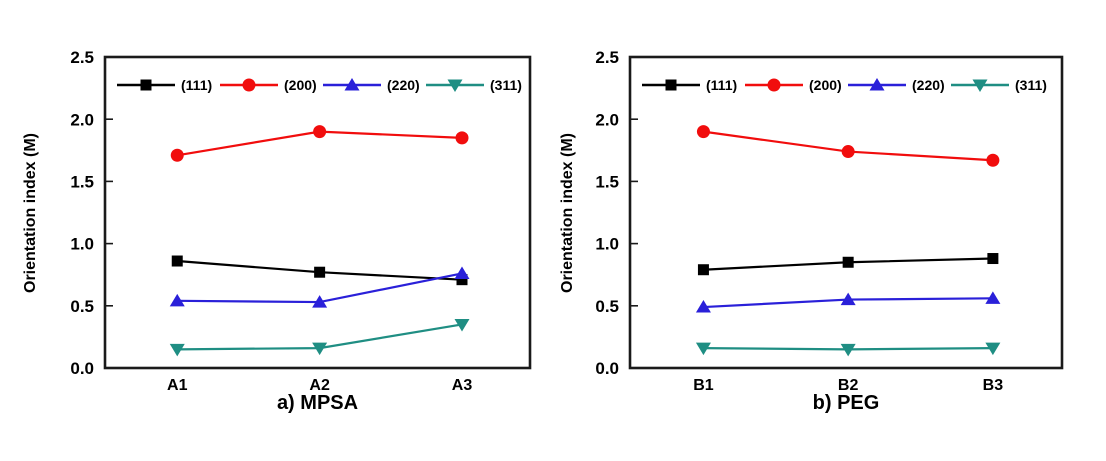 The width and height of the screenshot is (1106, 461). What do you see at coordinates (848, 385) in the screenshot?
I see `x-category-label: B2` at bounding box center [848, 385].